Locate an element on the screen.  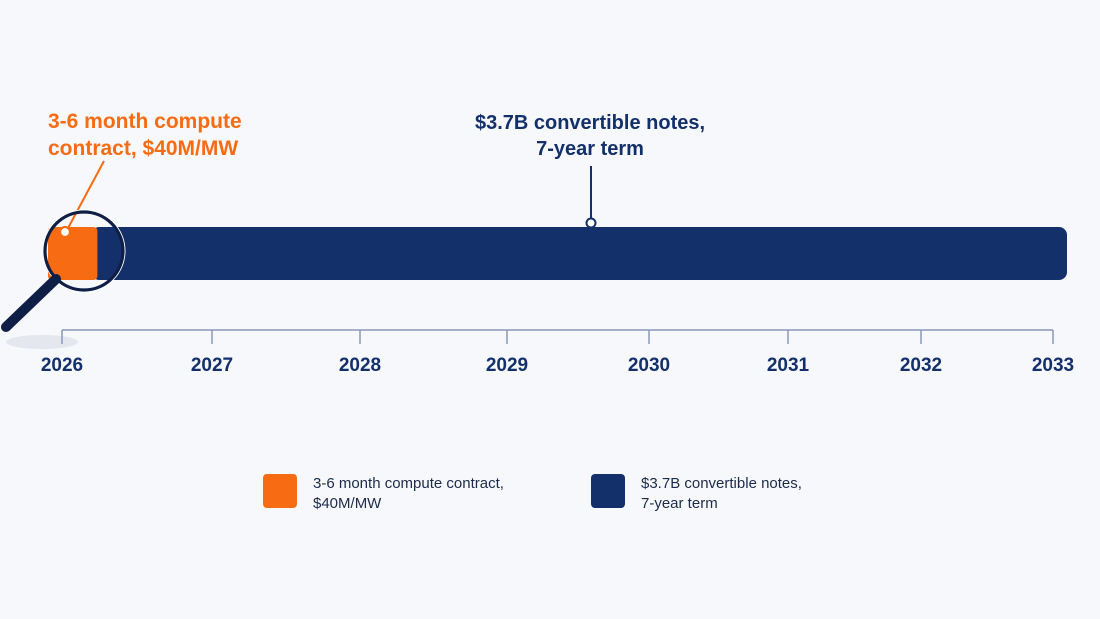
x-tick-label: 2026 is located at coordinates (62, 365).